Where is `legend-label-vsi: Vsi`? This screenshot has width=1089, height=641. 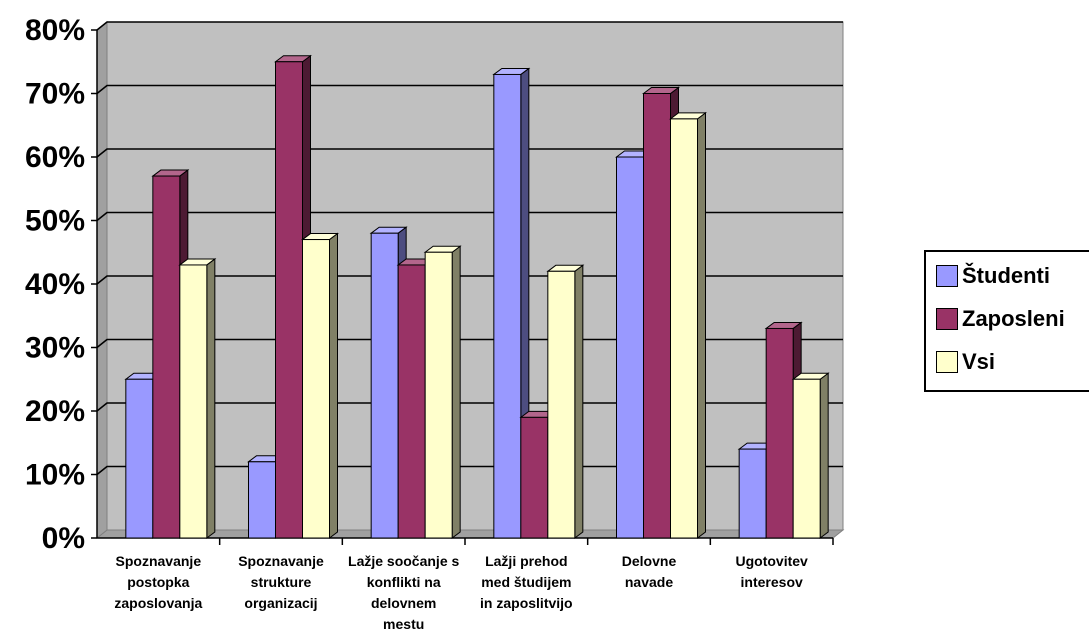 legend-label-vsi: Vsi is located at coordinates (979, 361).